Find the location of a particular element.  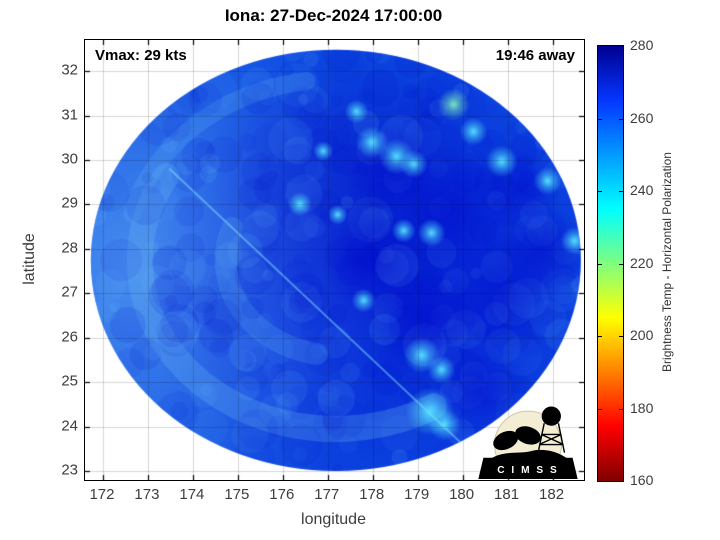

time-away-annotation: 19:46 away is located at coordinates (535, 55).